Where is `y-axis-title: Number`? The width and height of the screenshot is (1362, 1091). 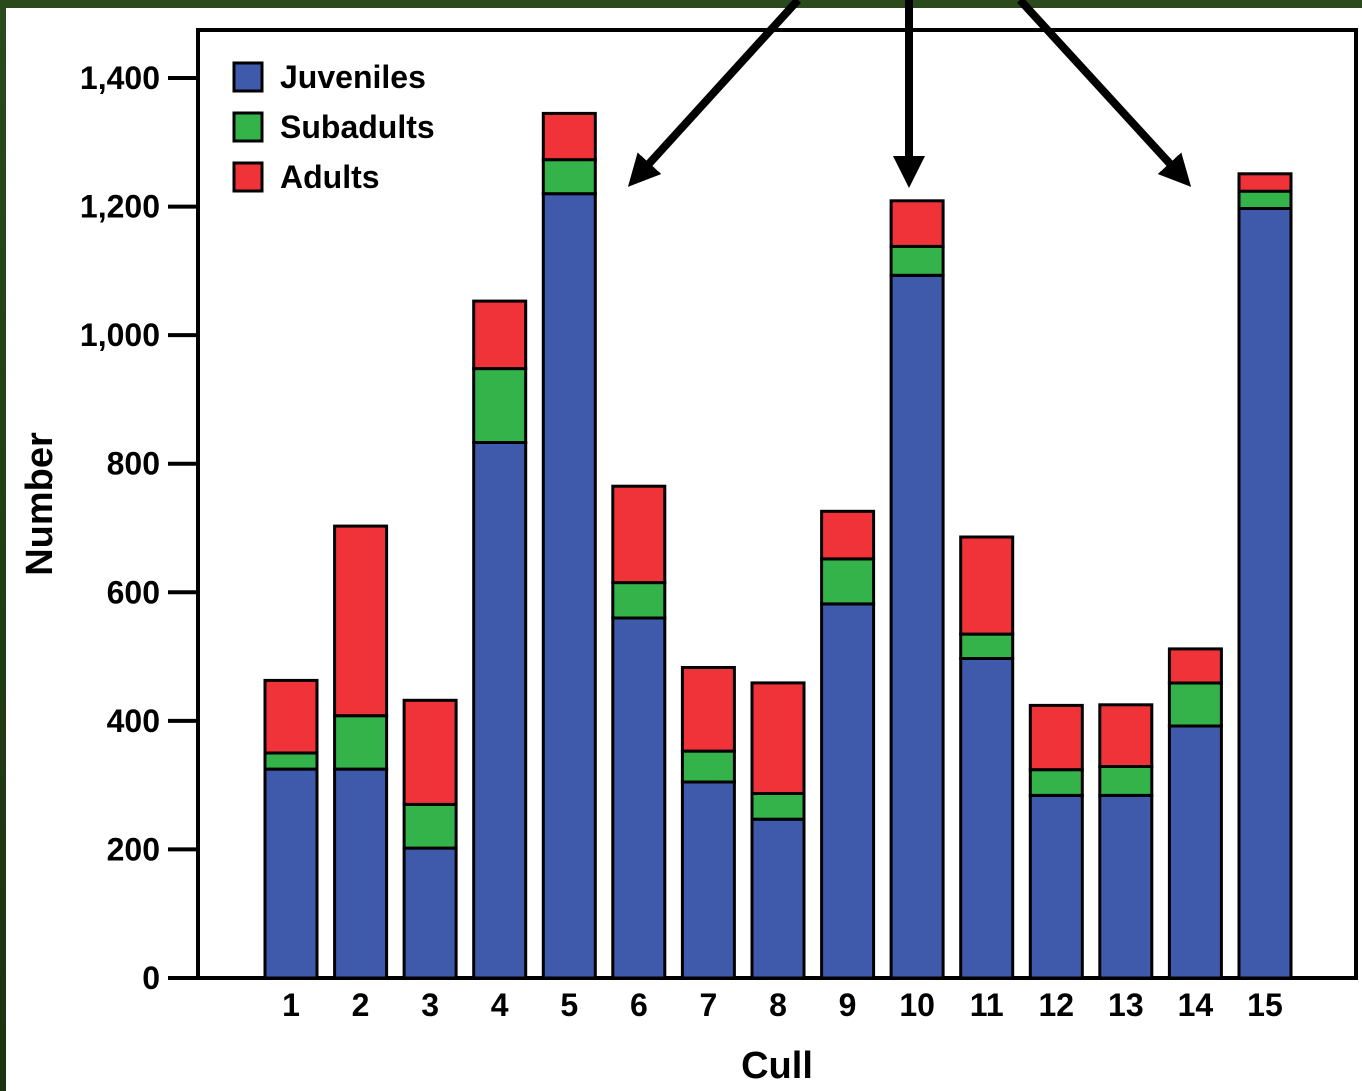
y-axis-title: Number is located at coordinates (40, 504).